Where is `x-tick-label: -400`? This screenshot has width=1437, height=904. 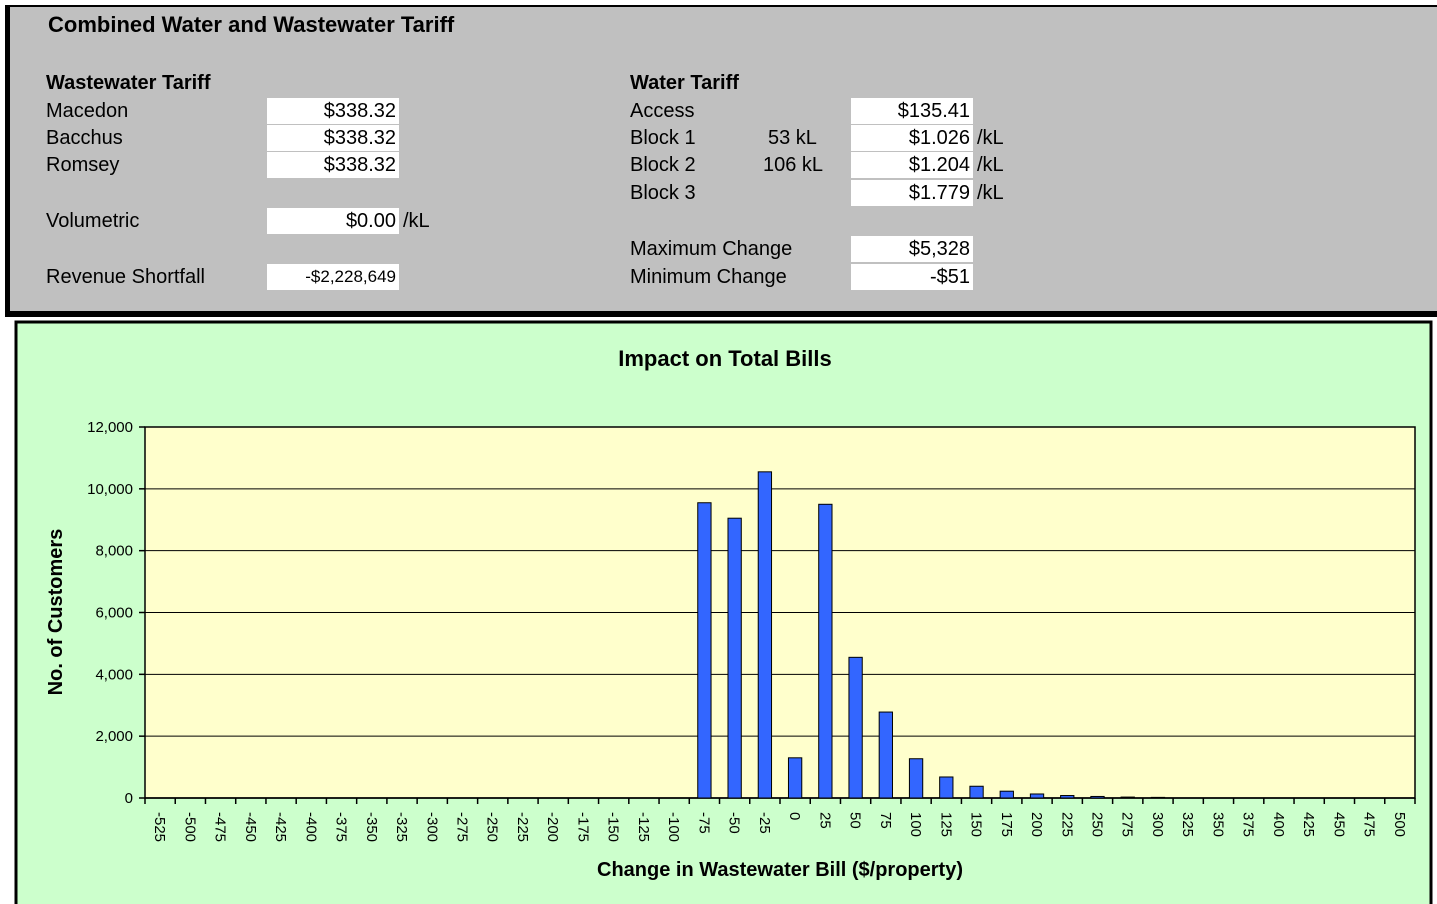
x-tick-label: -400 is located at coordinates (310, 827).